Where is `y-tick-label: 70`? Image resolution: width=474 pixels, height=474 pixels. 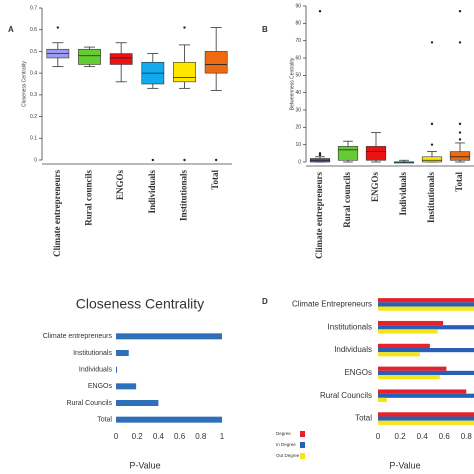 y-tick-label: 70 is located at coordinates (298, 41).